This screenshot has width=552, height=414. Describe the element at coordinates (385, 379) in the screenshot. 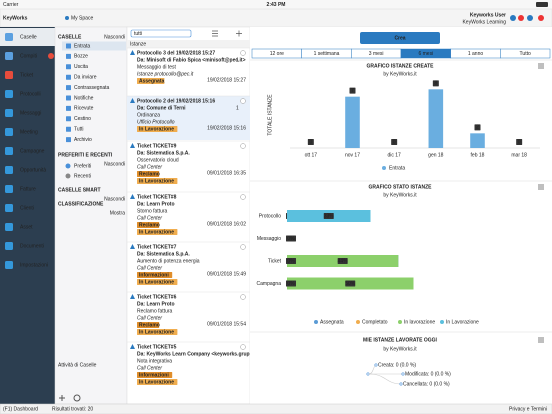

I see `tree-link` at that location.